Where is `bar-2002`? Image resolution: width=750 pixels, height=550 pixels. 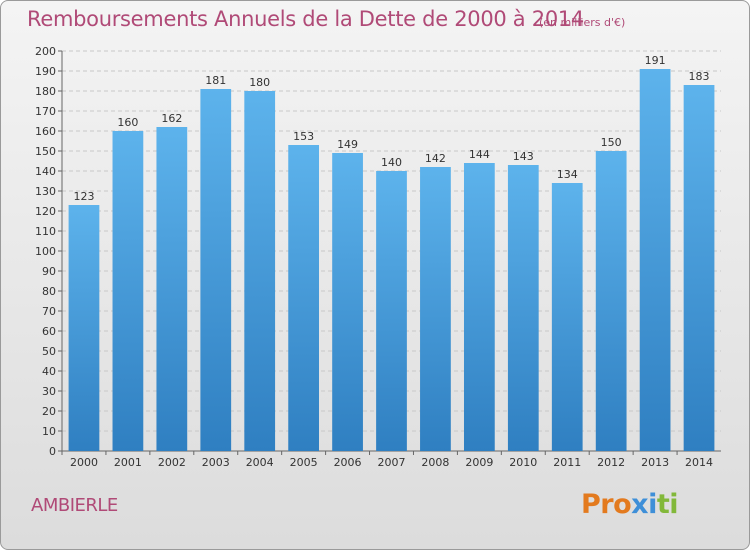
bar-2002 is located at coordinates (172, 289).